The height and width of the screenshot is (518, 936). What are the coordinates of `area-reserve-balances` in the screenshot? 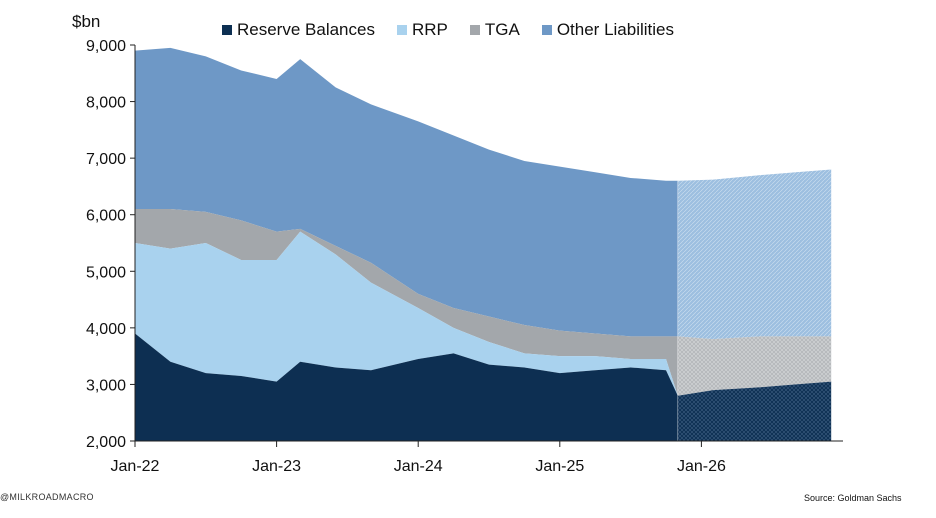 It's located at (406, 387).